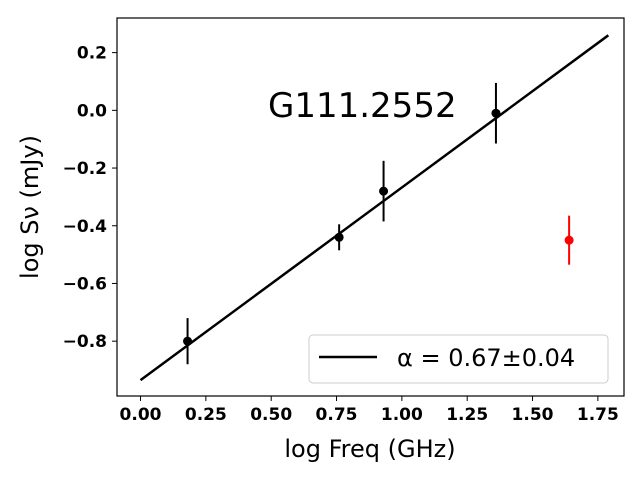 The image size is (640, 480). Describe the element at coordinates (369, 449) in the screenshot. I see `x-axis-label: log Freq (GHz)` at that location.